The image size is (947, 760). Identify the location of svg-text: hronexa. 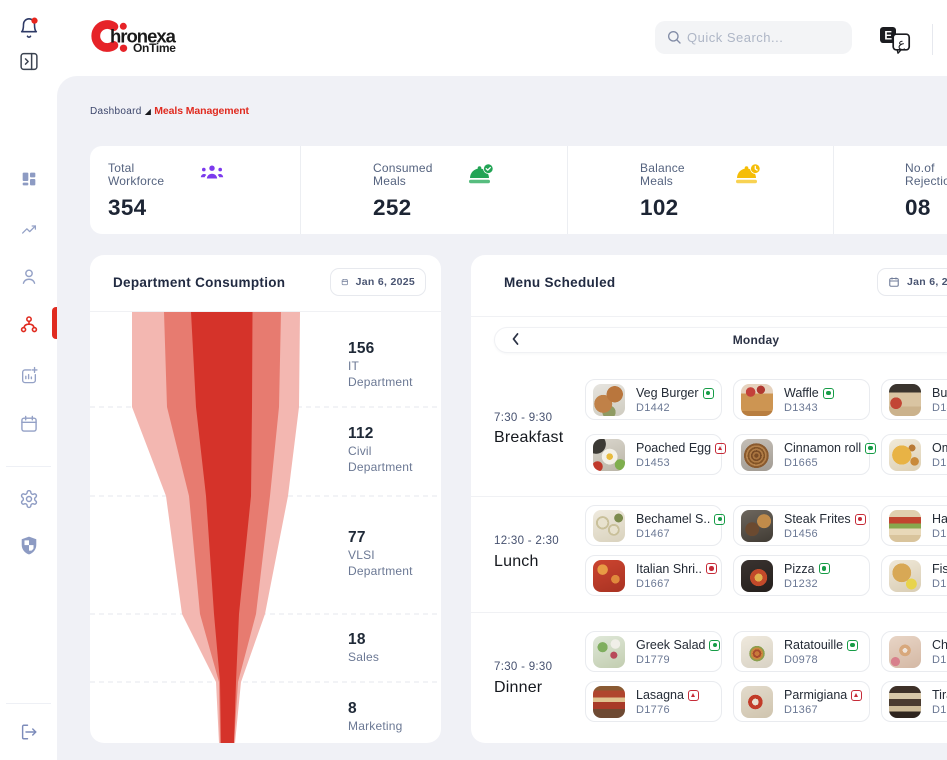
(143, 36).